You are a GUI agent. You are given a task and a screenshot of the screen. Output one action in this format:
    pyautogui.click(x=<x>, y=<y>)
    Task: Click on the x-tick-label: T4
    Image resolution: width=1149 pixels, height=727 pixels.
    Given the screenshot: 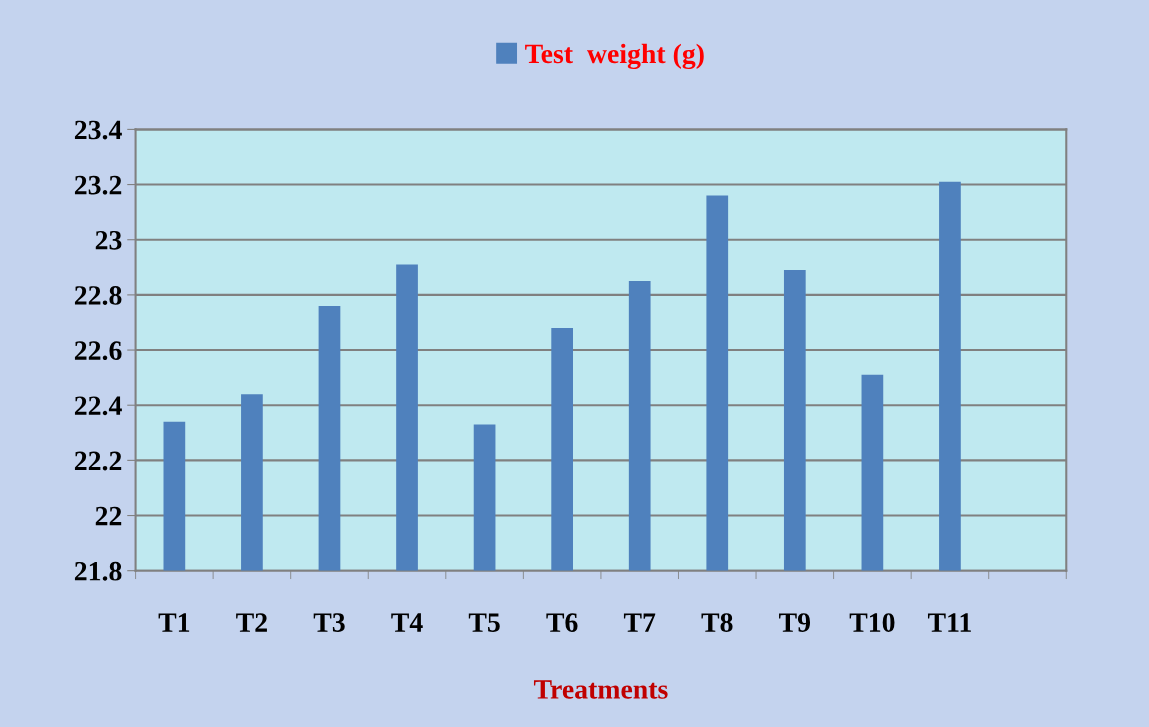 What is the action you would take?
    pyautogui.click(x=407, y=622)
    